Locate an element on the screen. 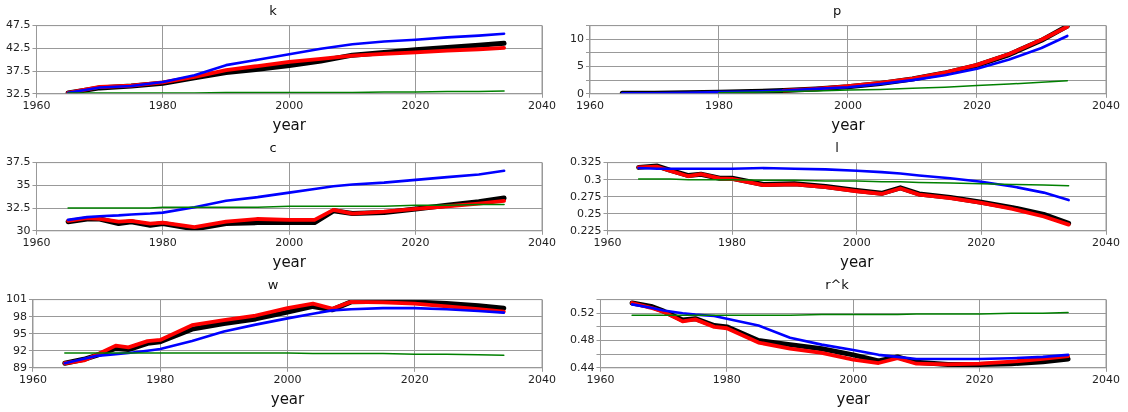  y-tick-label: 5 is located at coordinates (580, 66).